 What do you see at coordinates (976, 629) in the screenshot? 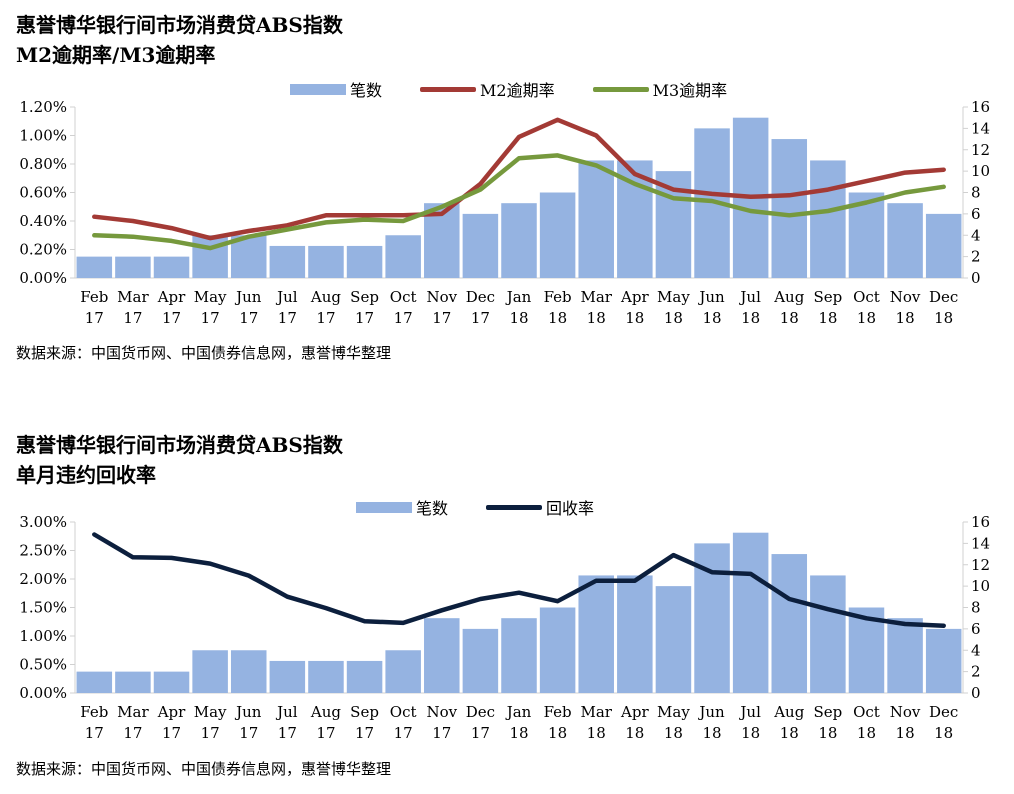
I see `y-right-tick-label: 6` at bounding box center [976, 629].